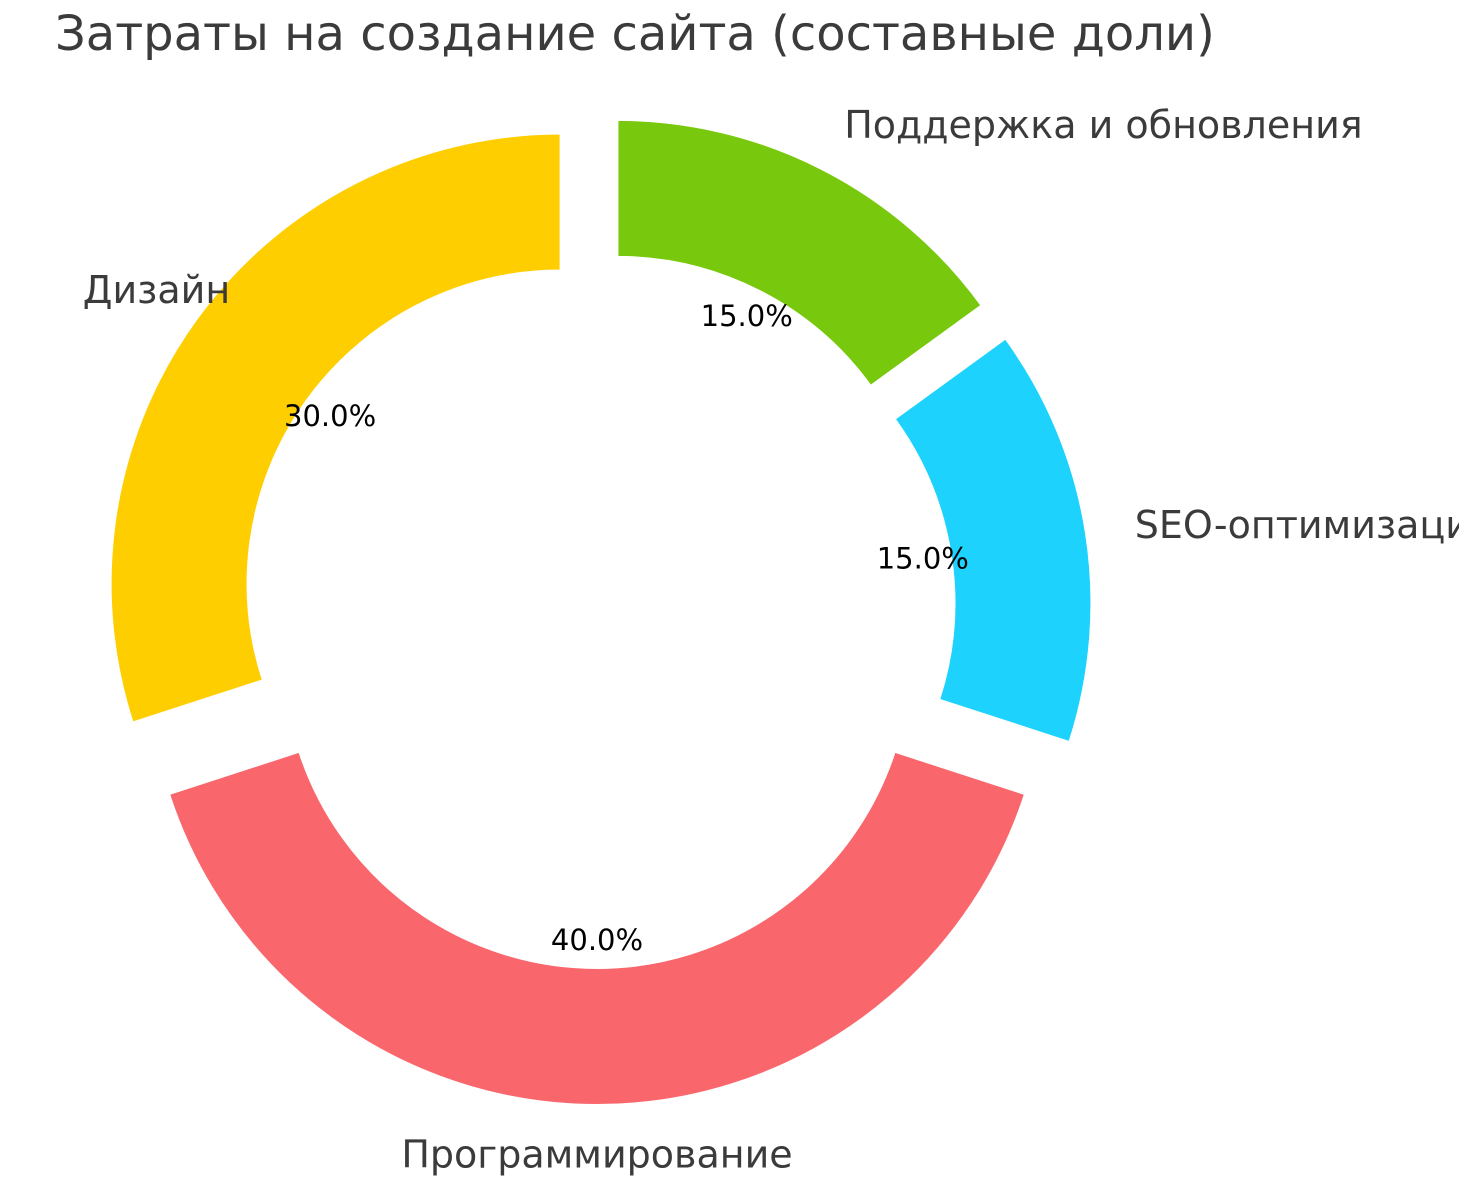 The height and width of the screenshot is (1186, 1459). What do you see at coordinates (747, 316) in the screenshot?
I see `segment-pct-label-0: 15.0%` at bounding box center [747, 316].